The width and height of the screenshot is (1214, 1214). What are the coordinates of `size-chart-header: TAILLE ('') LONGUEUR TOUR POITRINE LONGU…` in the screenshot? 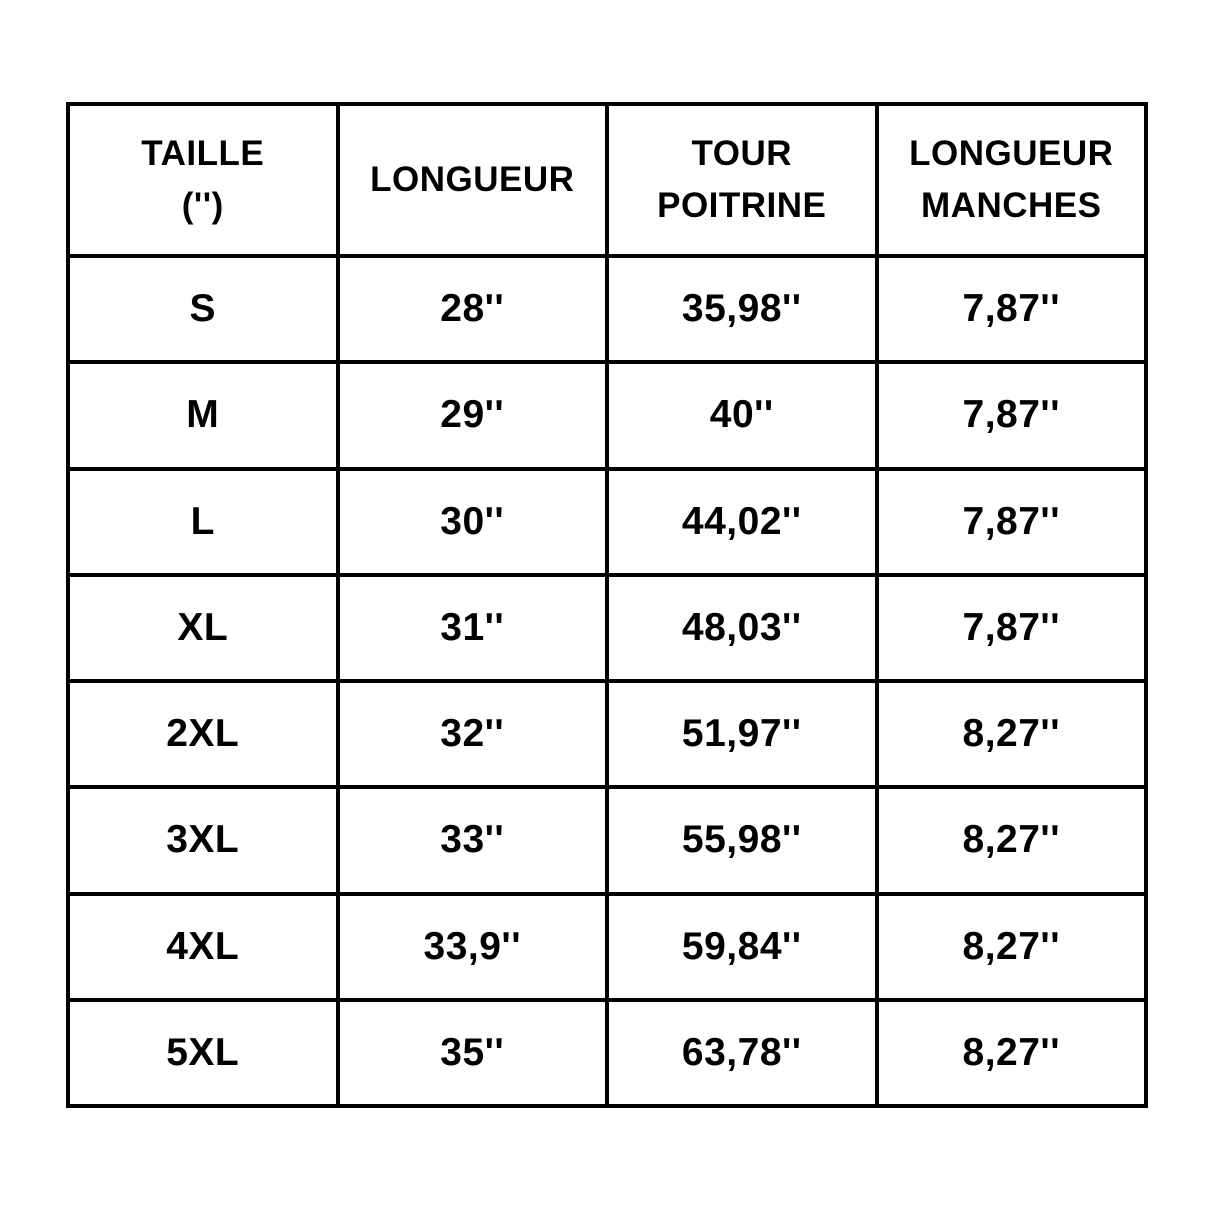 It's located at (607, 180).